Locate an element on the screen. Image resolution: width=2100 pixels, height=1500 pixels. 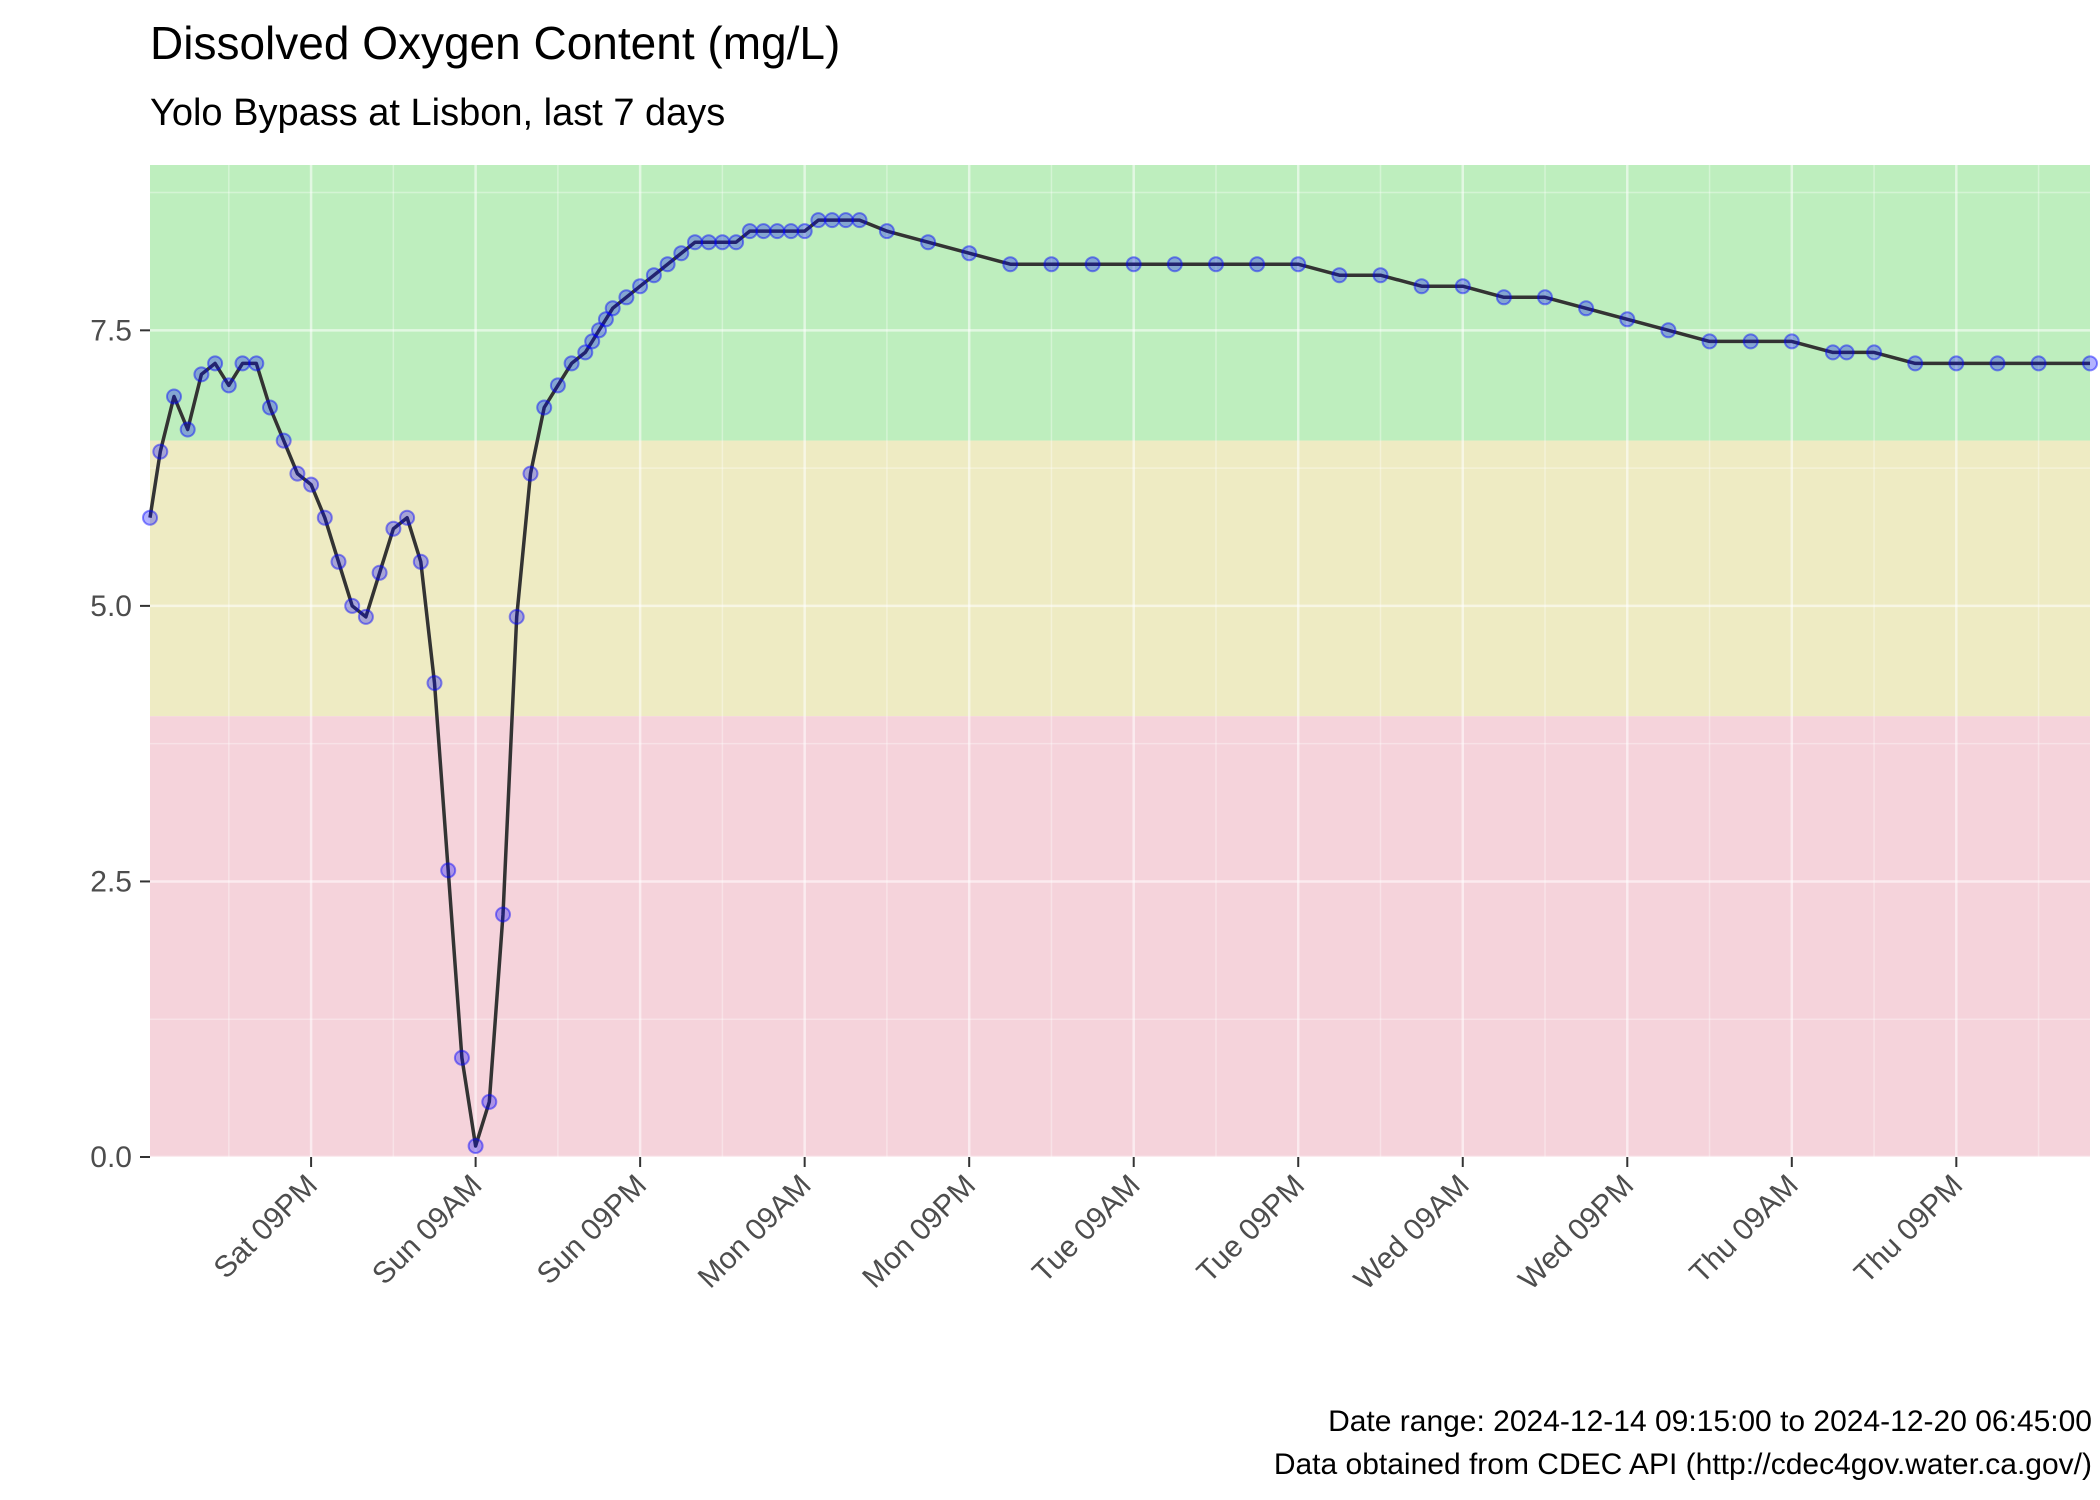
x-tick-label: Mon 09AM is located at coordinates (755, 1232).